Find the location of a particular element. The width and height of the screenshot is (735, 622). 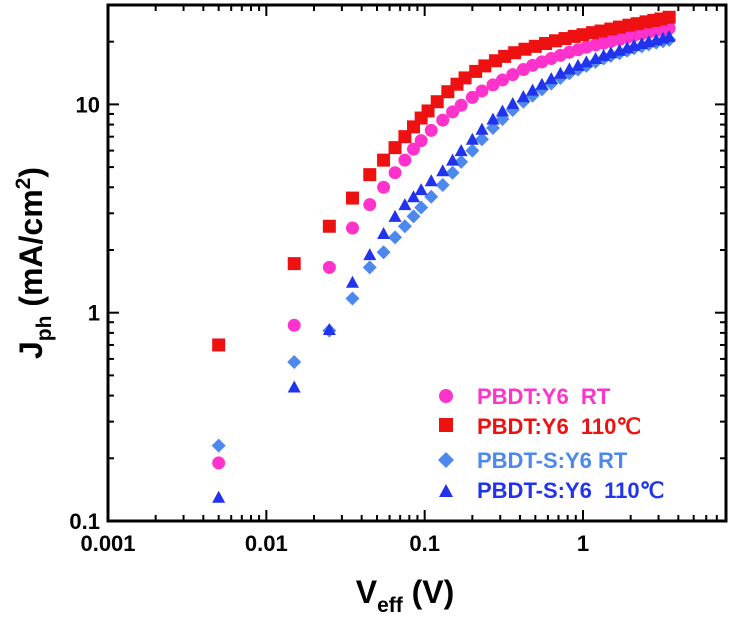

x-tick-label: 0.01 is located at coordinates (266, 543).